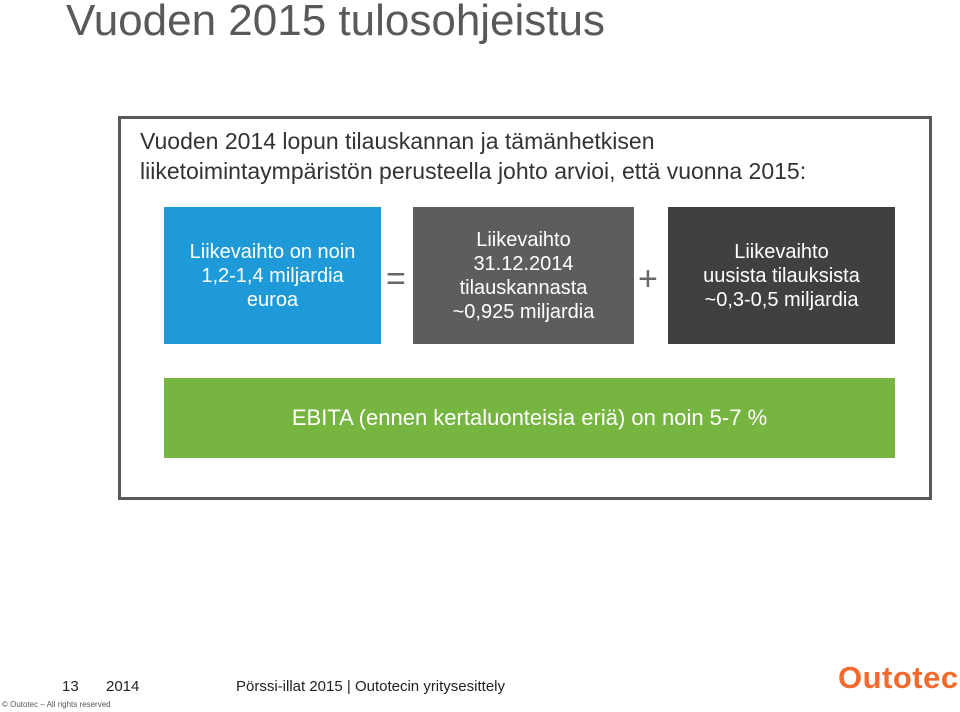  What do you see at coordinates (335, 22) in the screenshot?
I see `slide-title: Vuoden 2015 tulosohjeistus` at bounding box center [335, 22].